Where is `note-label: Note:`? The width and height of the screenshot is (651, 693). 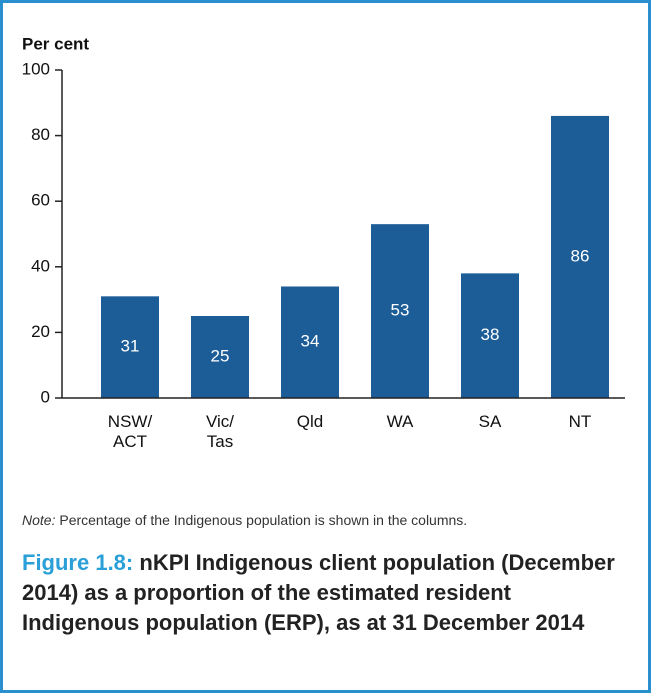
note-label: Note: is located at coordinates (39, 520).